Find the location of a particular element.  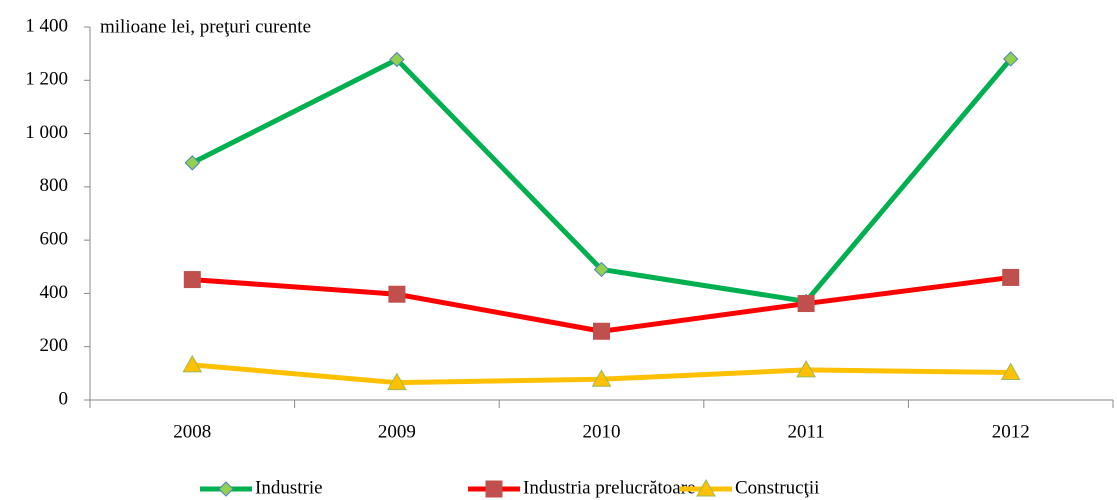

y-tick-label: 1 400 is located at coordinates (46, 25).